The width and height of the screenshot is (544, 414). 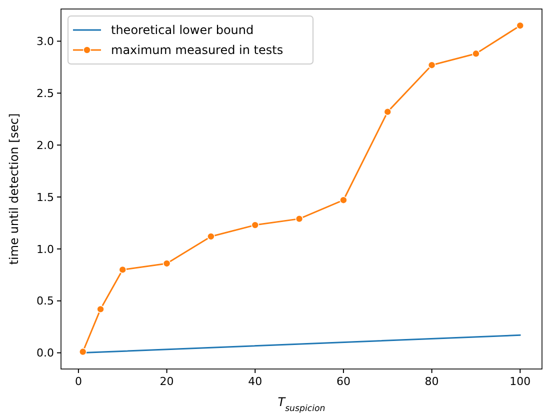 What do you see at coordinates (255, 381) in the screenshot?
I see `x-tick-label: 40` at bounding box center [255, 381].